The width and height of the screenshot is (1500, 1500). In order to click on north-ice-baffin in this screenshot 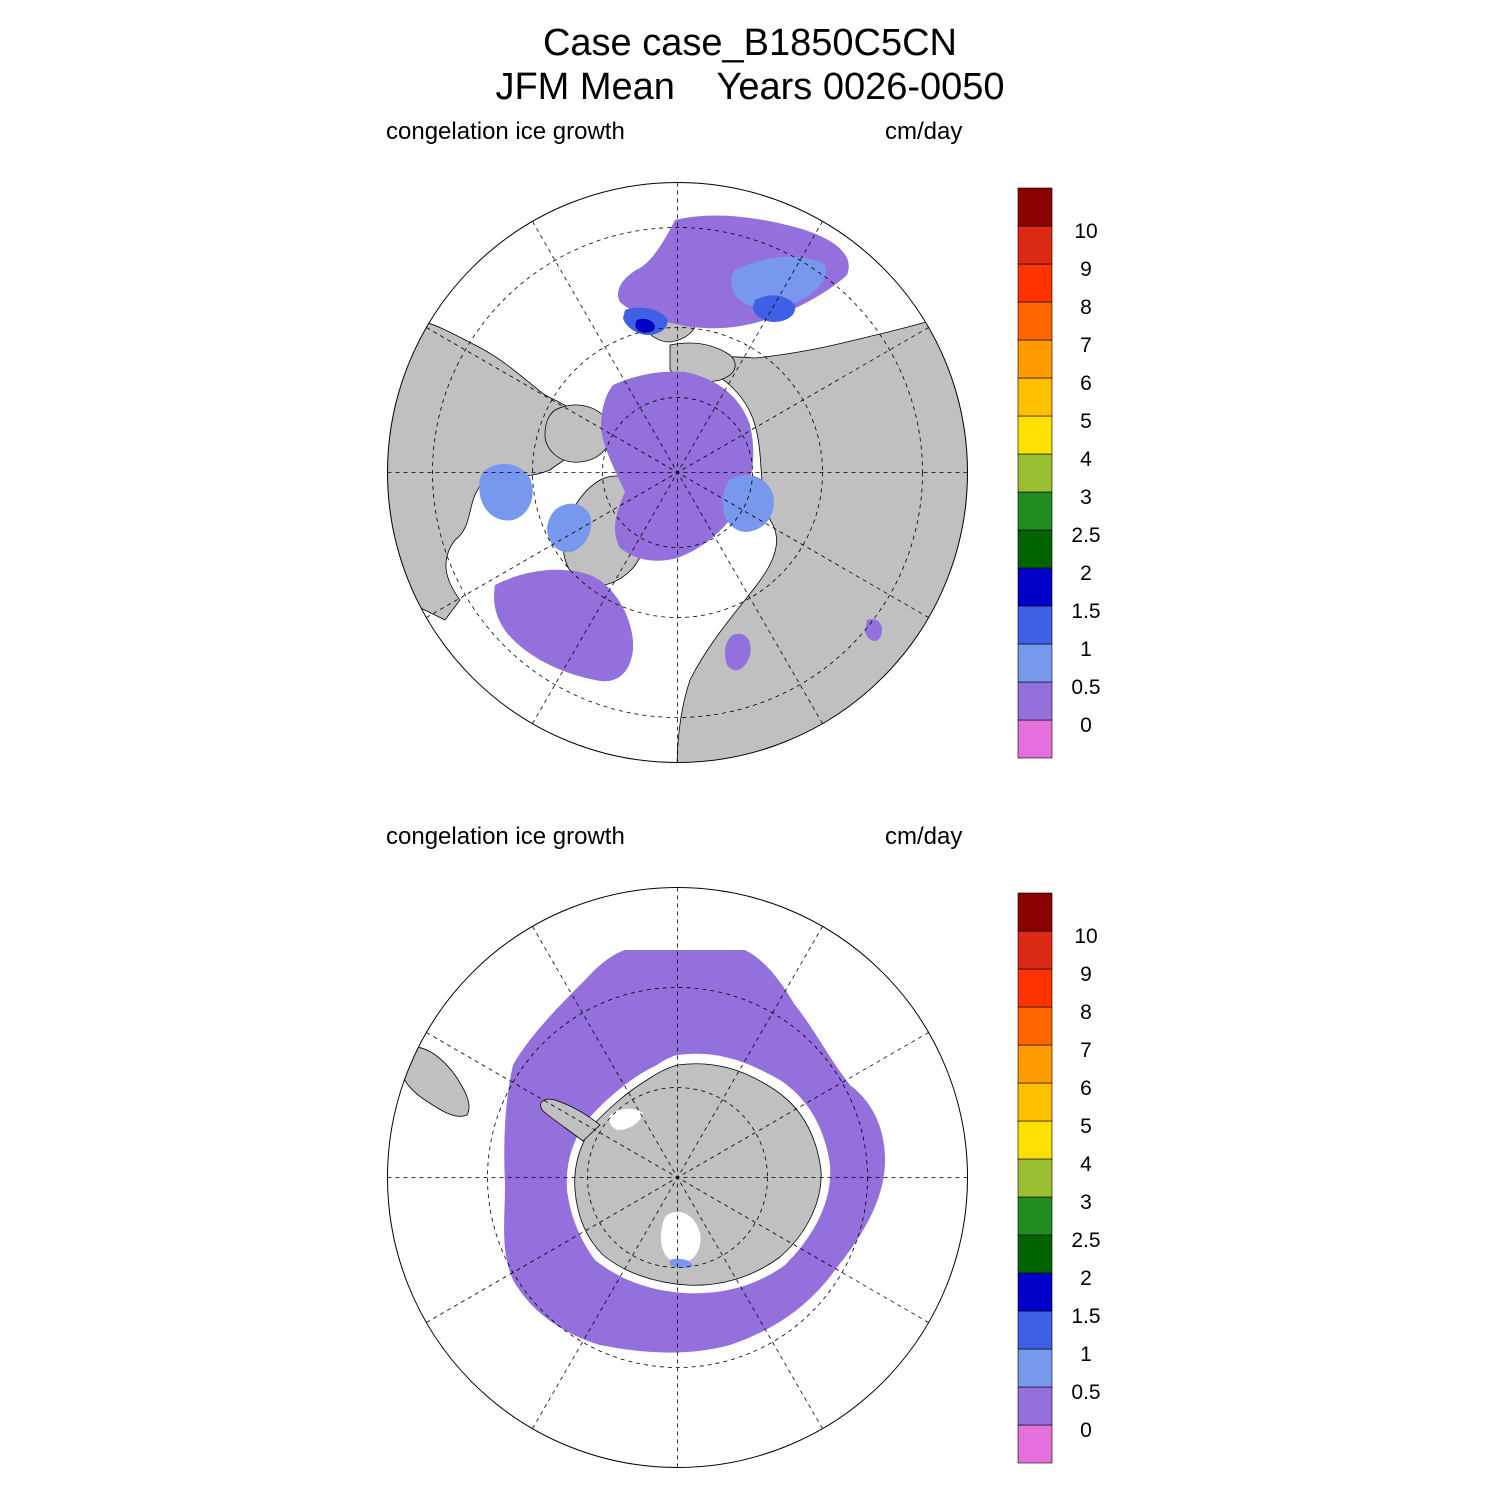, I will do `click(569, 528)`.